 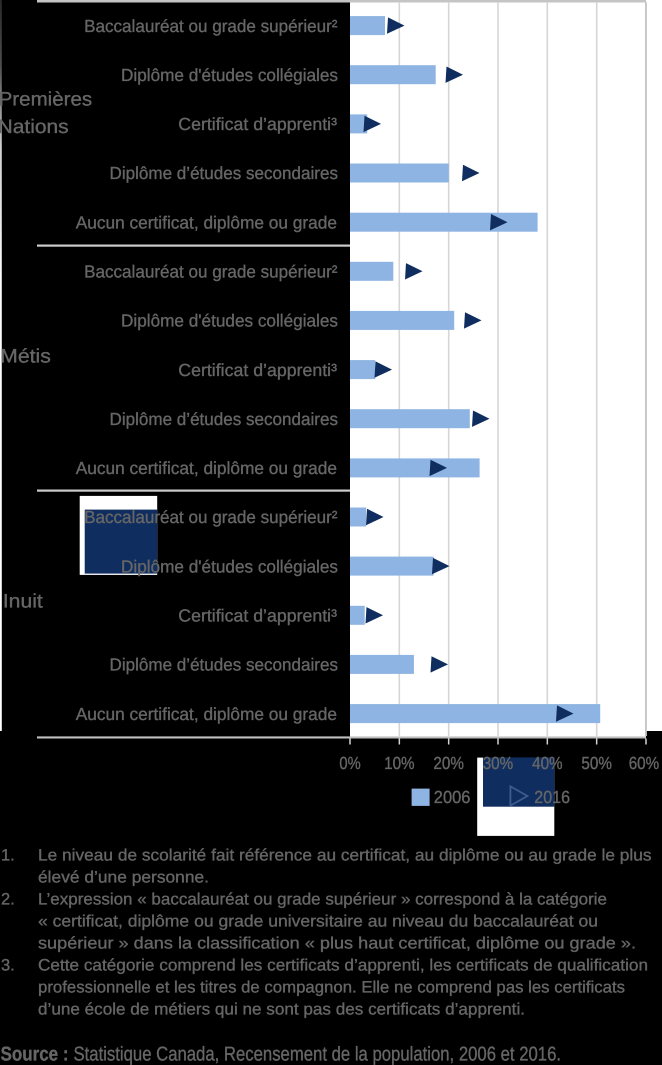 What do you see at coordinates (547, 763) in the screenshot?
I see `svg-text: 40%` at bounding box center [547, 763].